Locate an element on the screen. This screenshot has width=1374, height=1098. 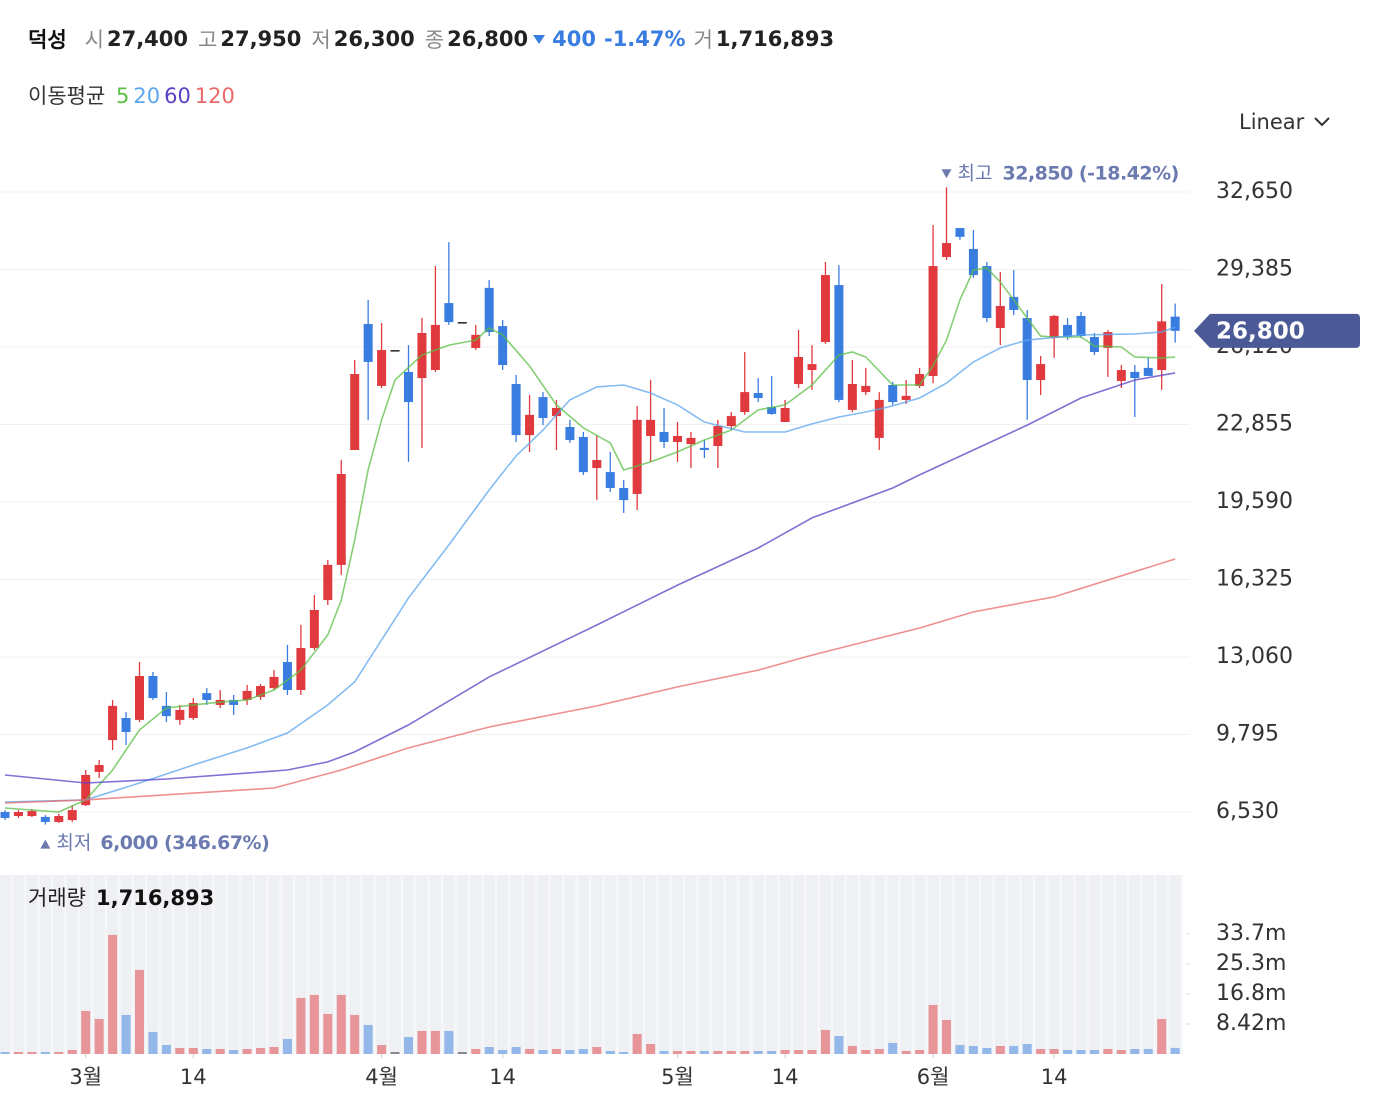
legend-title: 이동평균 is located at coordinates (67, 96).